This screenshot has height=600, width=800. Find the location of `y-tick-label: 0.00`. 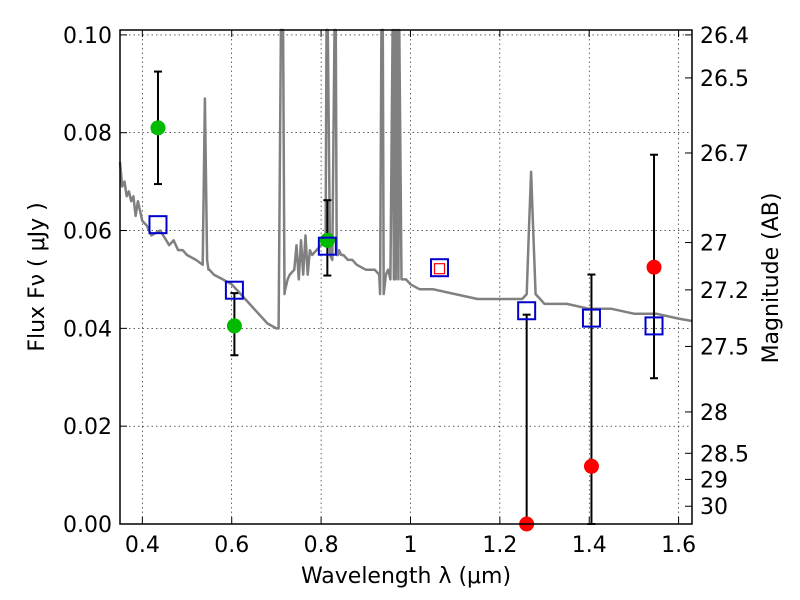

y-tick-label: 0.00 is located at coordinates (87, 525).